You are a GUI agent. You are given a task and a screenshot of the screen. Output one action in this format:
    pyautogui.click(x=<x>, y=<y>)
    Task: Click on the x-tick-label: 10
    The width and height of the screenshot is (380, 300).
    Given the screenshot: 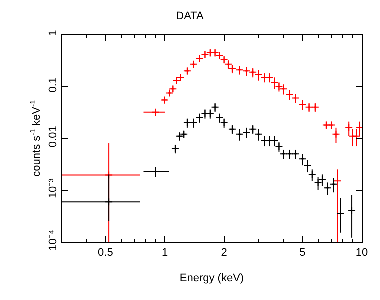 What is the action you would take?
    pyautogui.click(x=362, y=253)
    